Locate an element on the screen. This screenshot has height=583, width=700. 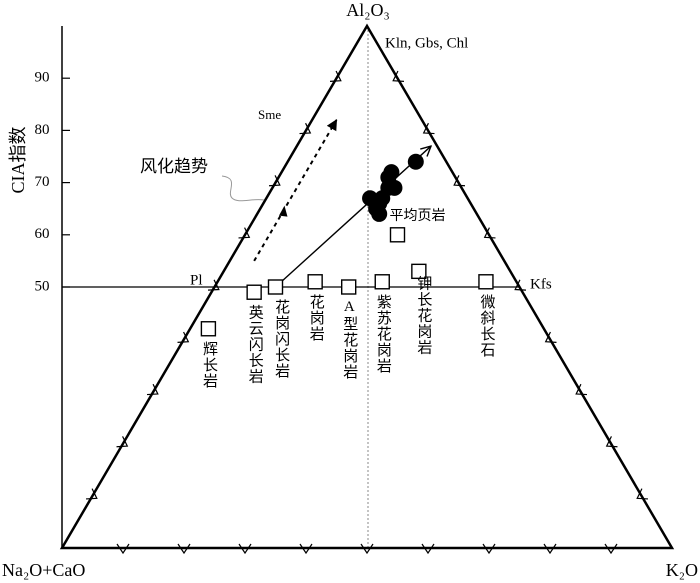
annotation-leader is located at coordinates (243, 188).